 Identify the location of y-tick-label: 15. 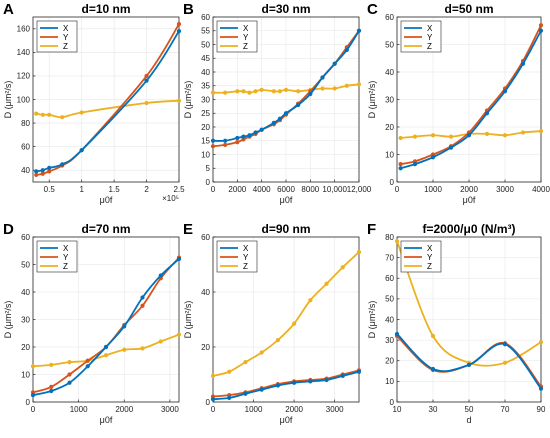
(205, 141).